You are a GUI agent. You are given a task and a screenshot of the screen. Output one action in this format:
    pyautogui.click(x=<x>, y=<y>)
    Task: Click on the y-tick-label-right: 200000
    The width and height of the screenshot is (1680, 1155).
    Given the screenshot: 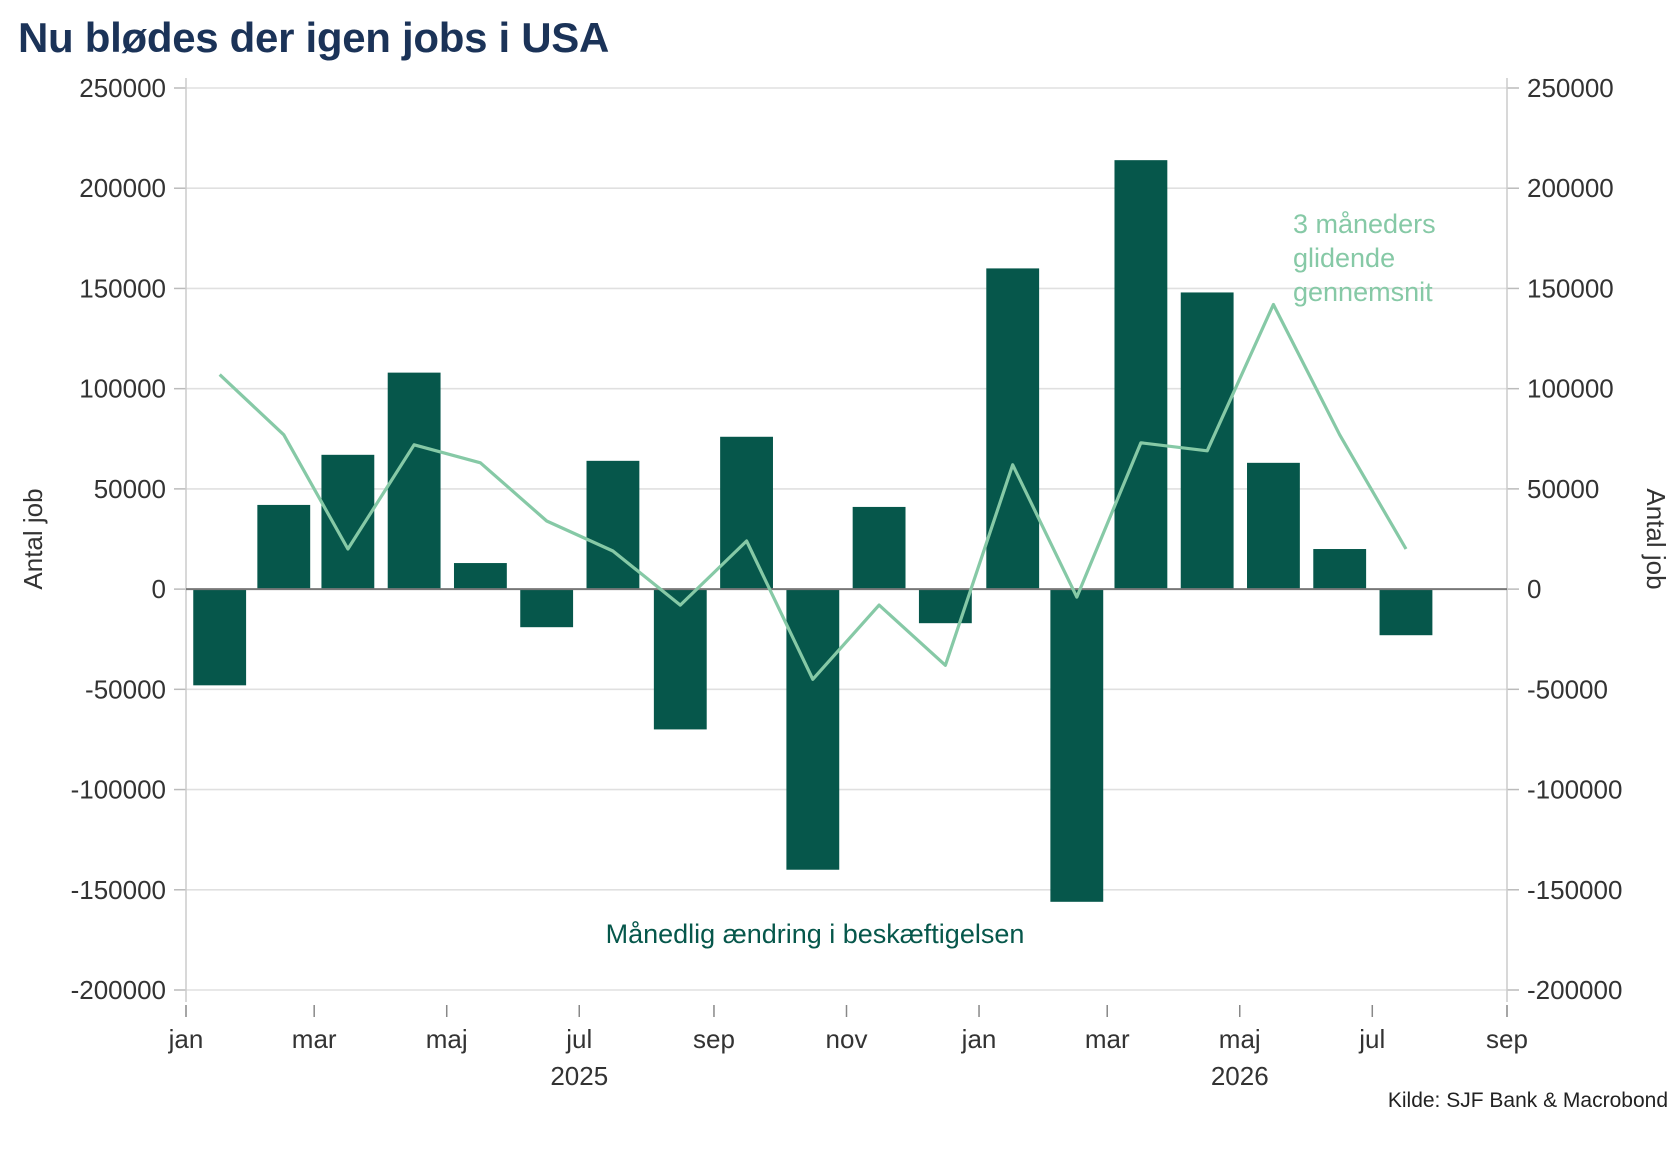 What is the action you would take?
    pyautogui.click(x=1570, y=188)
    